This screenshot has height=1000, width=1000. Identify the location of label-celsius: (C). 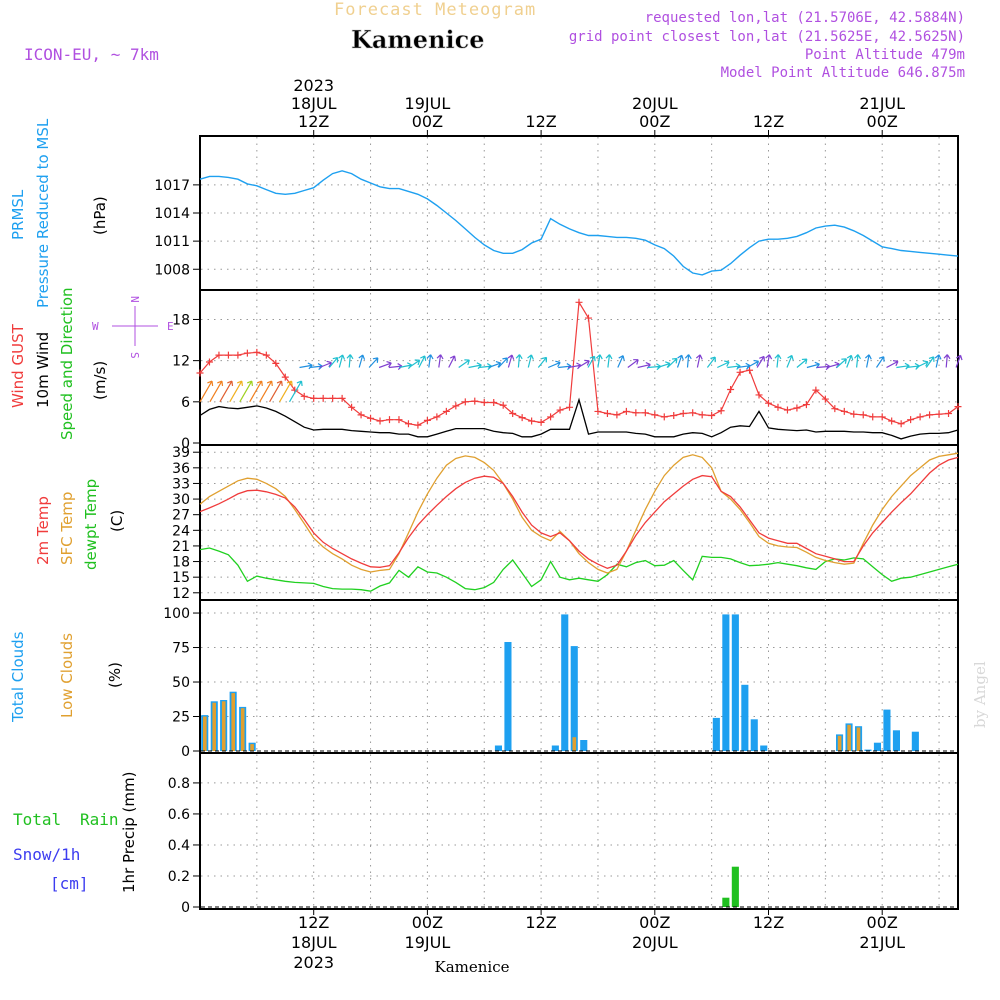
(117, 521).